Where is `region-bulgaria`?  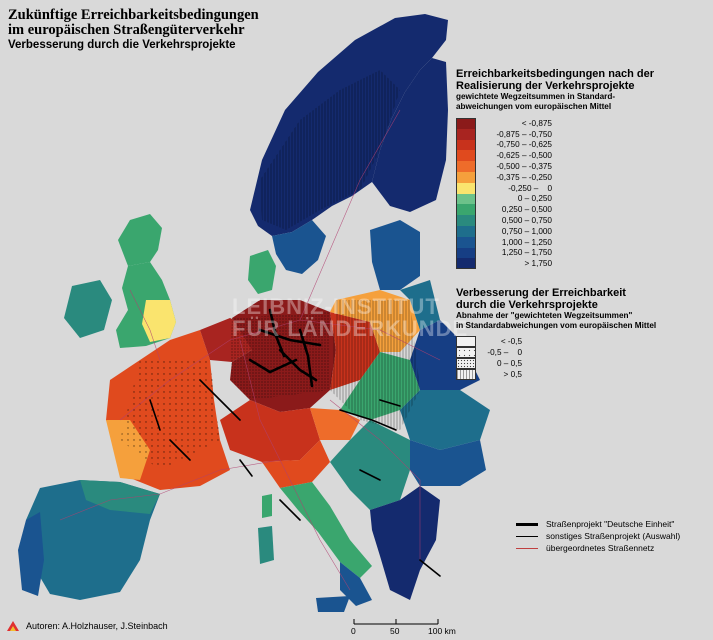
region-bulgaria is located at coordinates (448, 463).